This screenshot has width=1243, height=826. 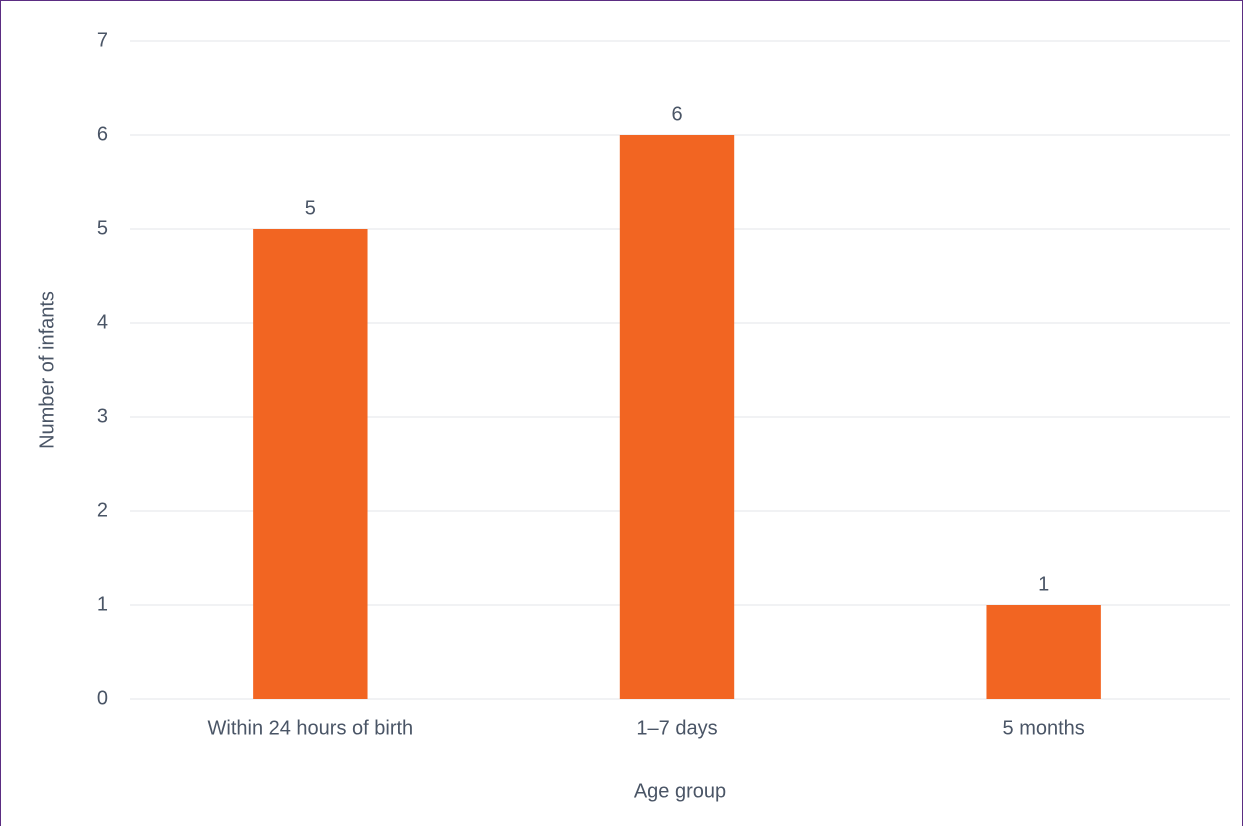 I want to click on x-tick-label: 5 months, so click(x=1044, y=728).